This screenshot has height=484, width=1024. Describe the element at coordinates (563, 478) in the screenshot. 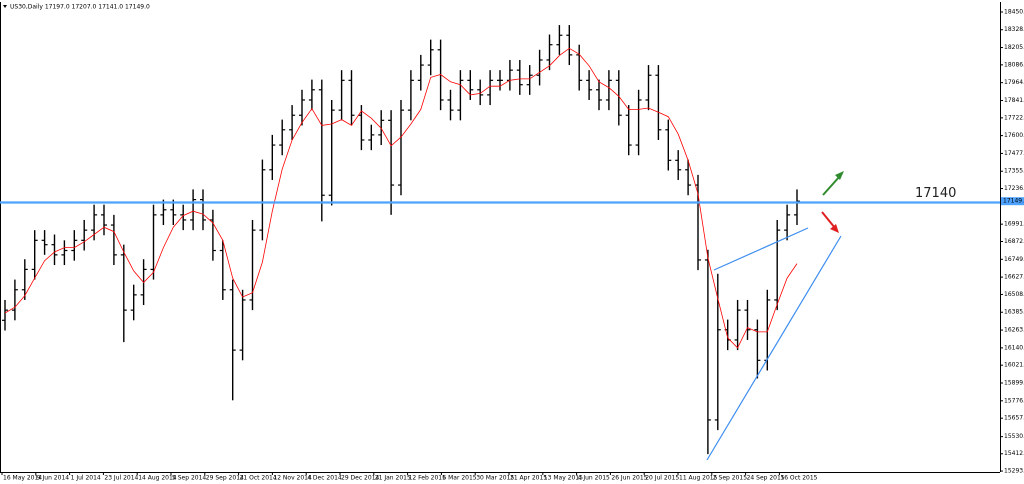

I see `x-tick-label: 13 May 2015` at that location.